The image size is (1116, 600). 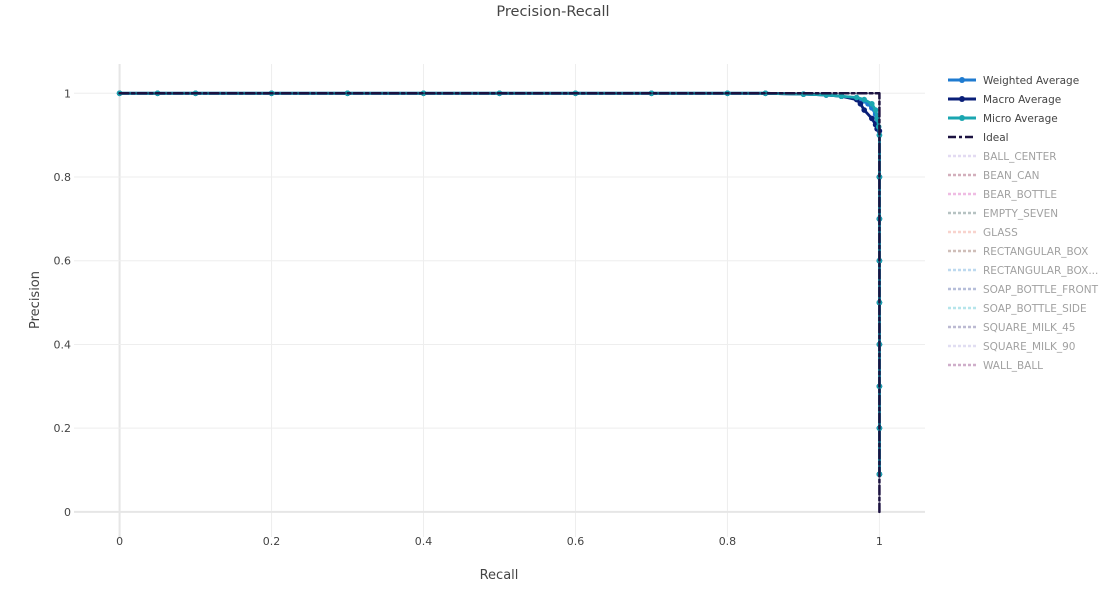 I want to click on legend-item: Micro Average, so click(x=1003, y=119).